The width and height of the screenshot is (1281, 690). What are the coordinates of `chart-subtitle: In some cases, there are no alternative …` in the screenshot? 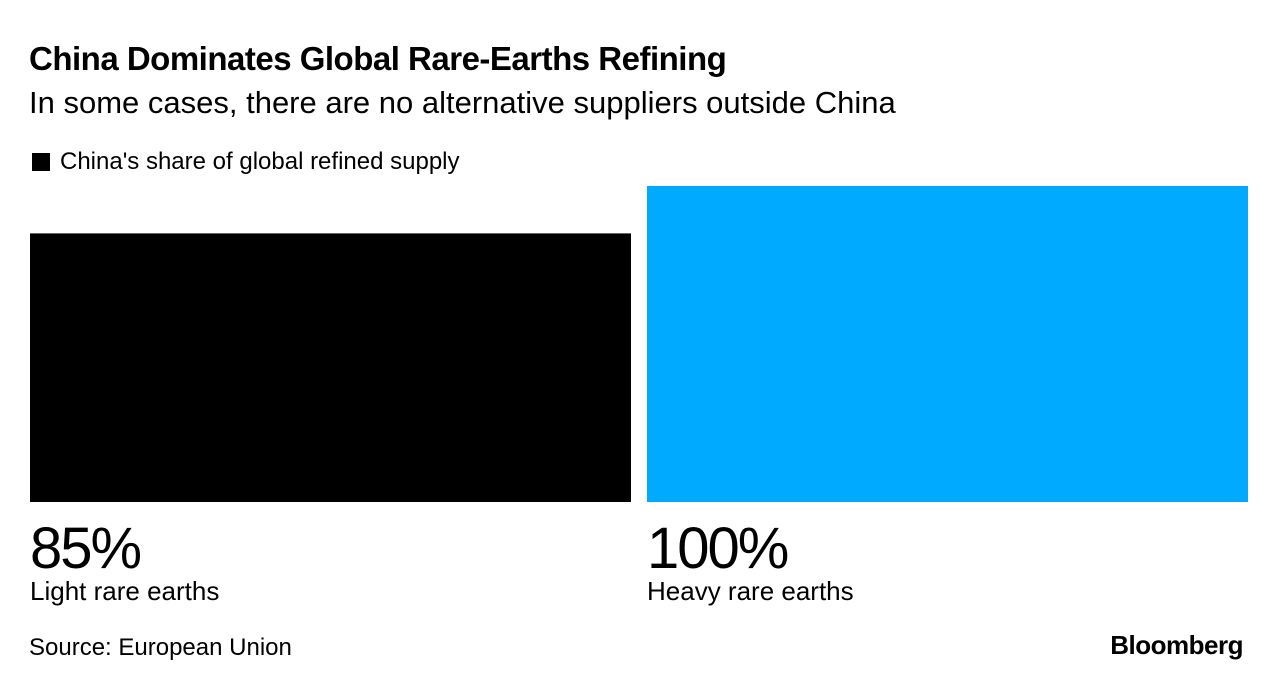 It's located at (462, 102).